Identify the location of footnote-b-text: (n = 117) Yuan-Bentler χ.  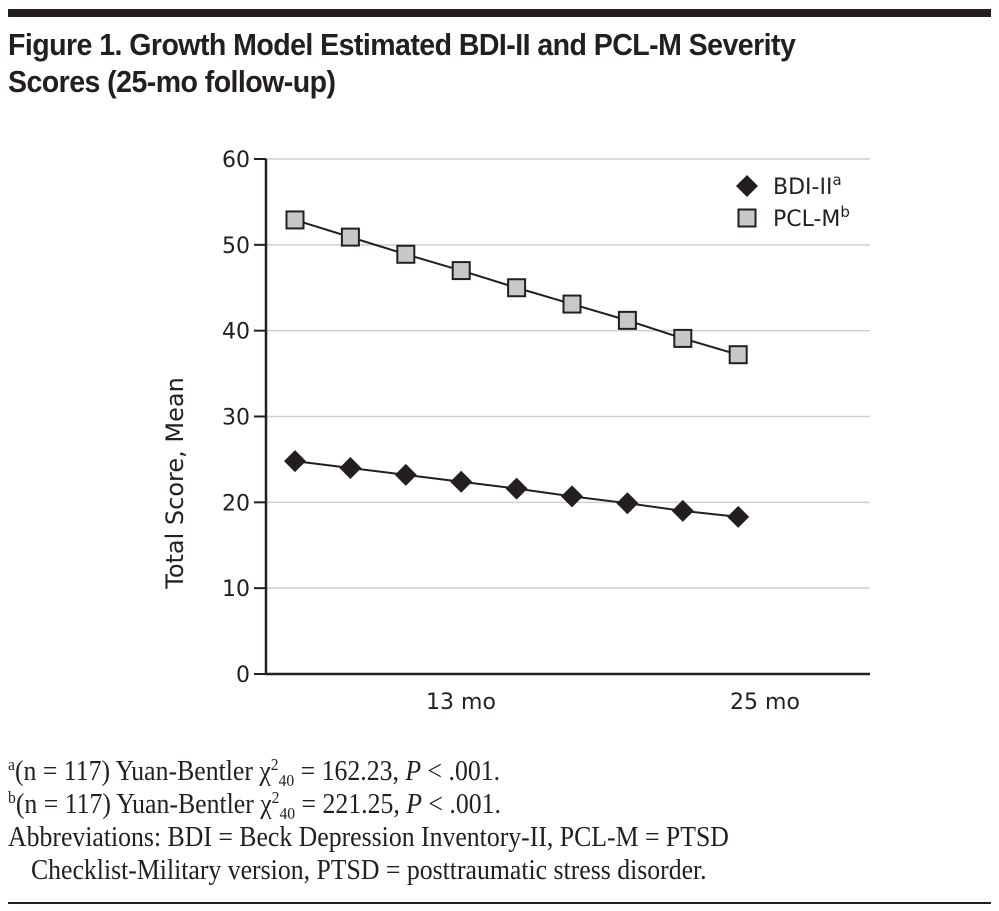
(143, 804).